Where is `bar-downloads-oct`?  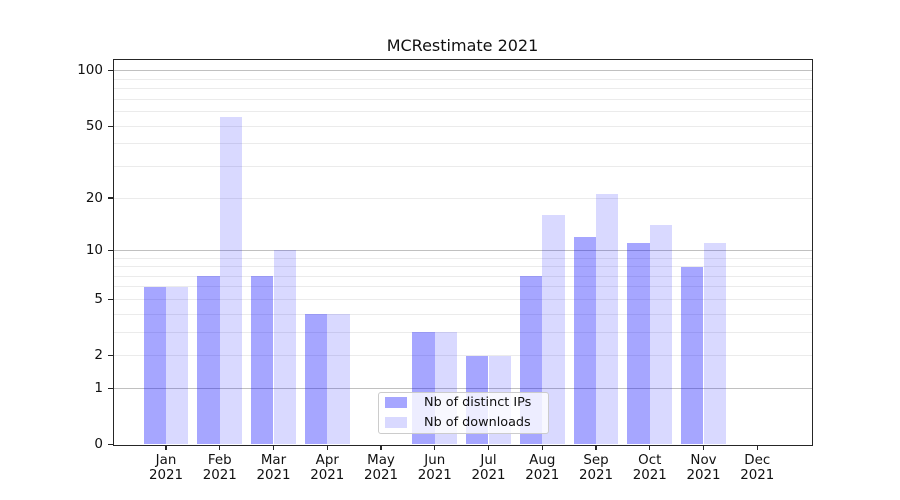
bar-downloads-oct is located at coordinates (661, 335).